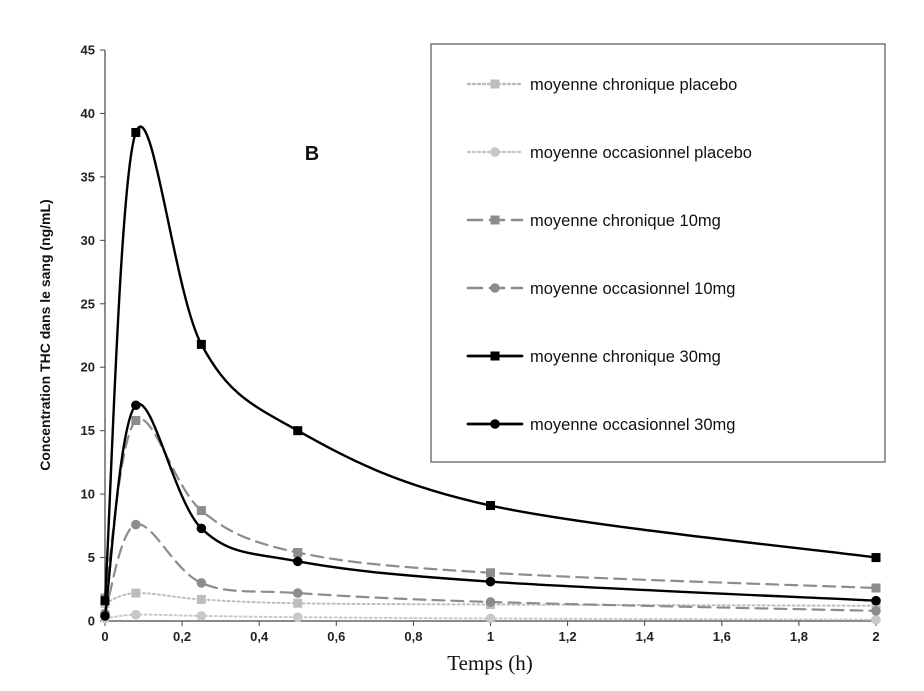 The height and width of the screenshot is (691, 924). What do you see at coordinates (413, 636) in the screenshot?
I see `x-tick-label: 0,8` at bounding box center [413, 636].